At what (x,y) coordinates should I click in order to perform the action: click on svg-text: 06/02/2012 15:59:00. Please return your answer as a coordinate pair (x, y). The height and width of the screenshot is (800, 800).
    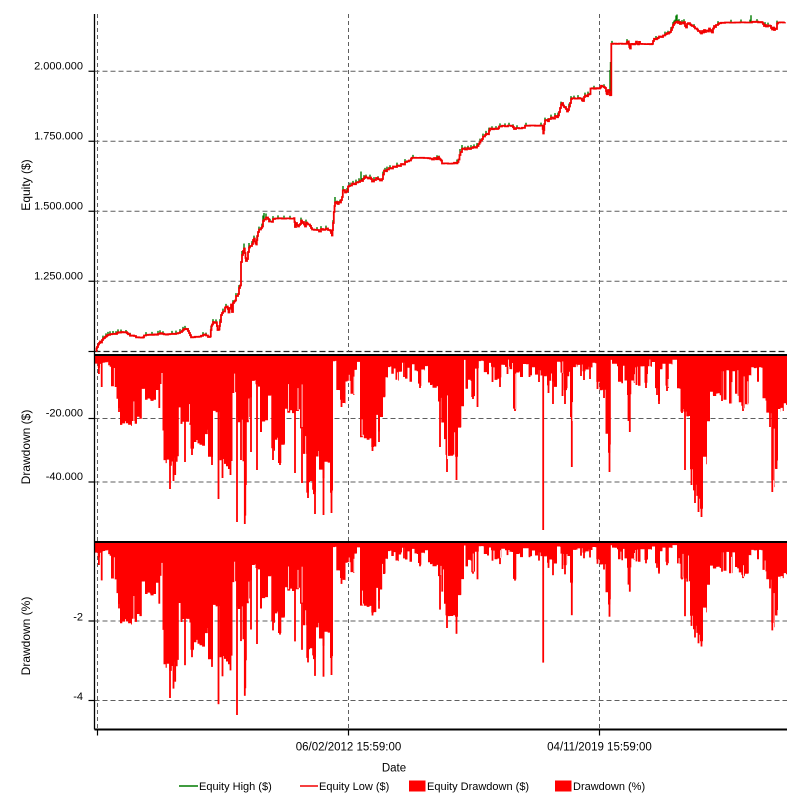
    Looking at the image, I should click on (349, 748).